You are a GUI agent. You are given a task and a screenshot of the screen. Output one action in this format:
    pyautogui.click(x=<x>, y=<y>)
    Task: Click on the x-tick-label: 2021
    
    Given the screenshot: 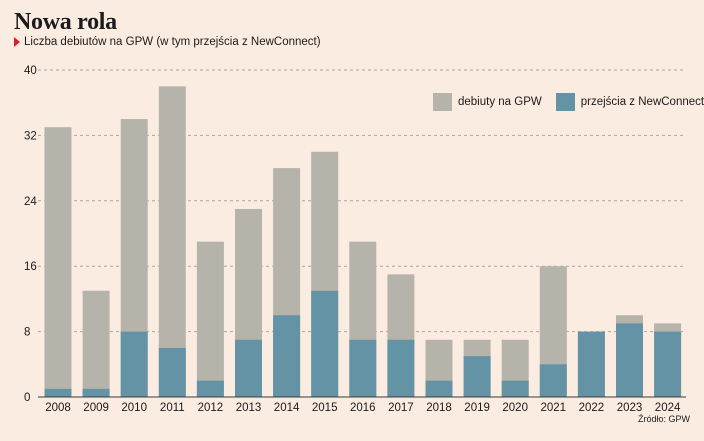 What is the action you would take?
    pyautogui.click(x=554, y=408)
    